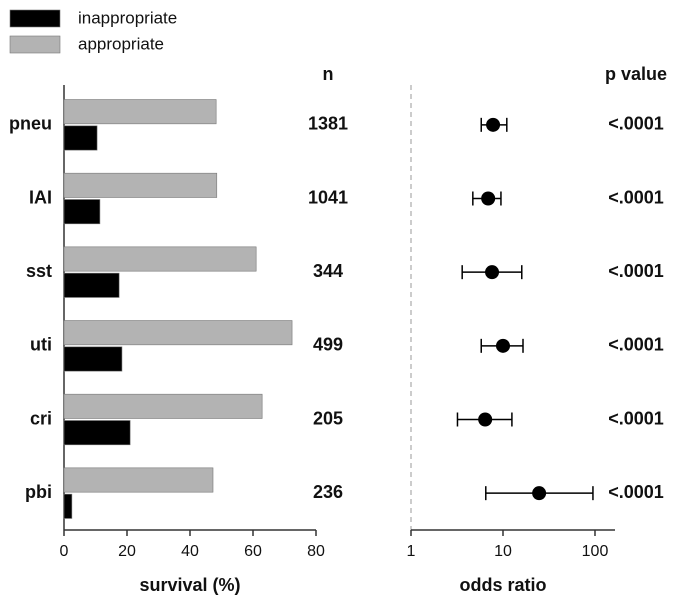 The image size is (679, 598). I want to click on n-value: 1041, so click(328, 197).